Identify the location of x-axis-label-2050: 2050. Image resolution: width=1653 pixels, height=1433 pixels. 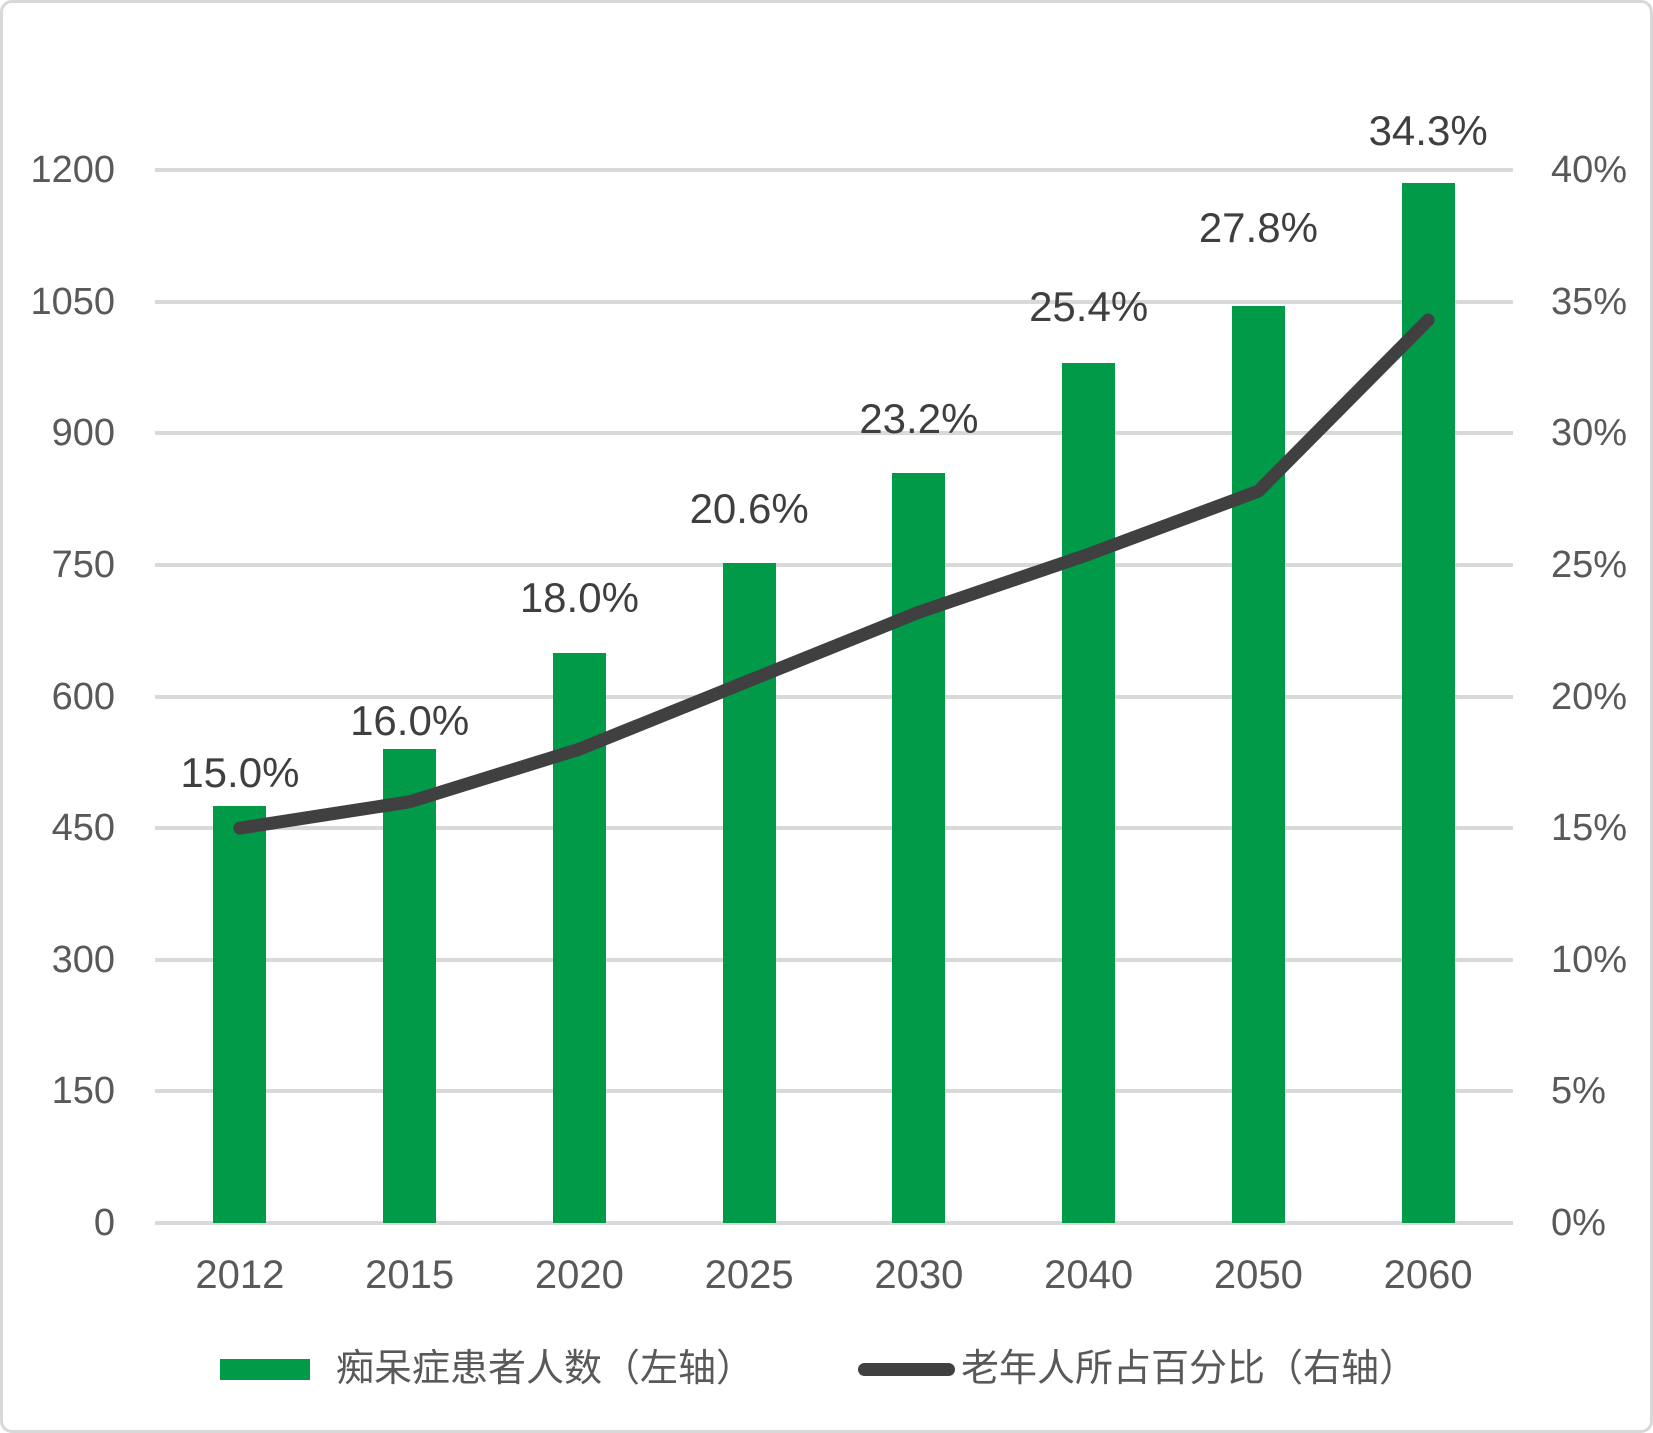
(1258, 1275).